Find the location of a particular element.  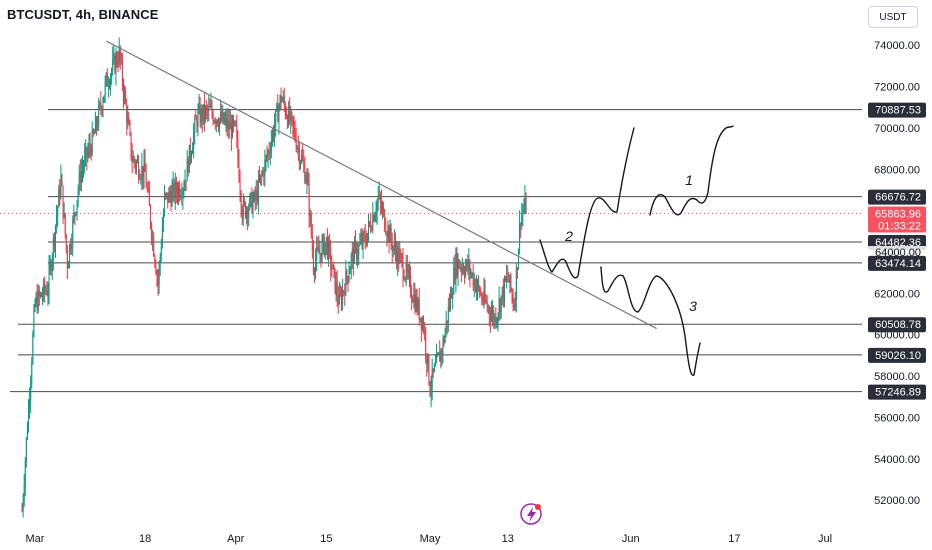

x-tick-label: 18 is located at coordinates (145, 539).